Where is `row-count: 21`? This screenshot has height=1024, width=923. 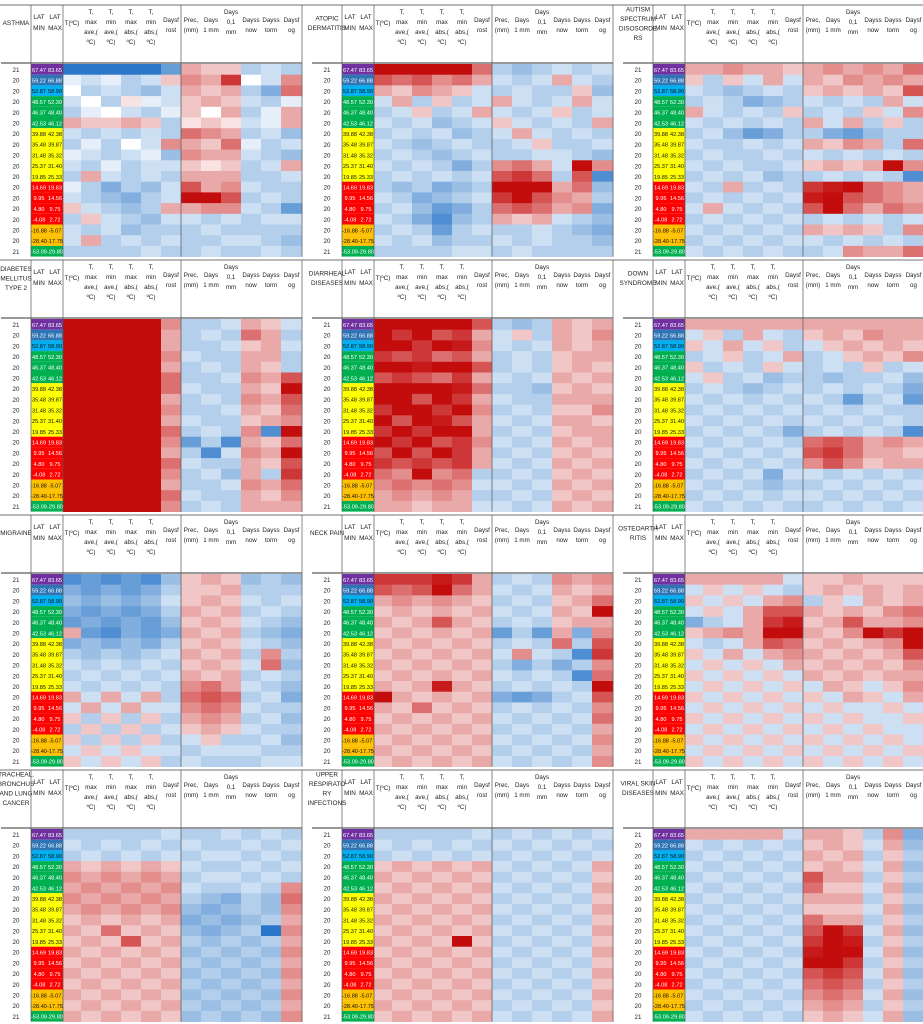 row-count: 21 is located at coordinates (16, 507).